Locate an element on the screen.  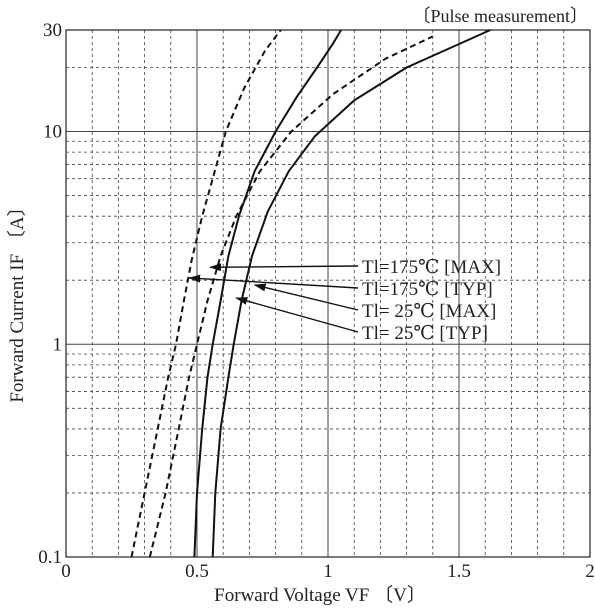
x-axis-title: Forward Voltage VF 〔V〕 is located at coordinates (320, 595).